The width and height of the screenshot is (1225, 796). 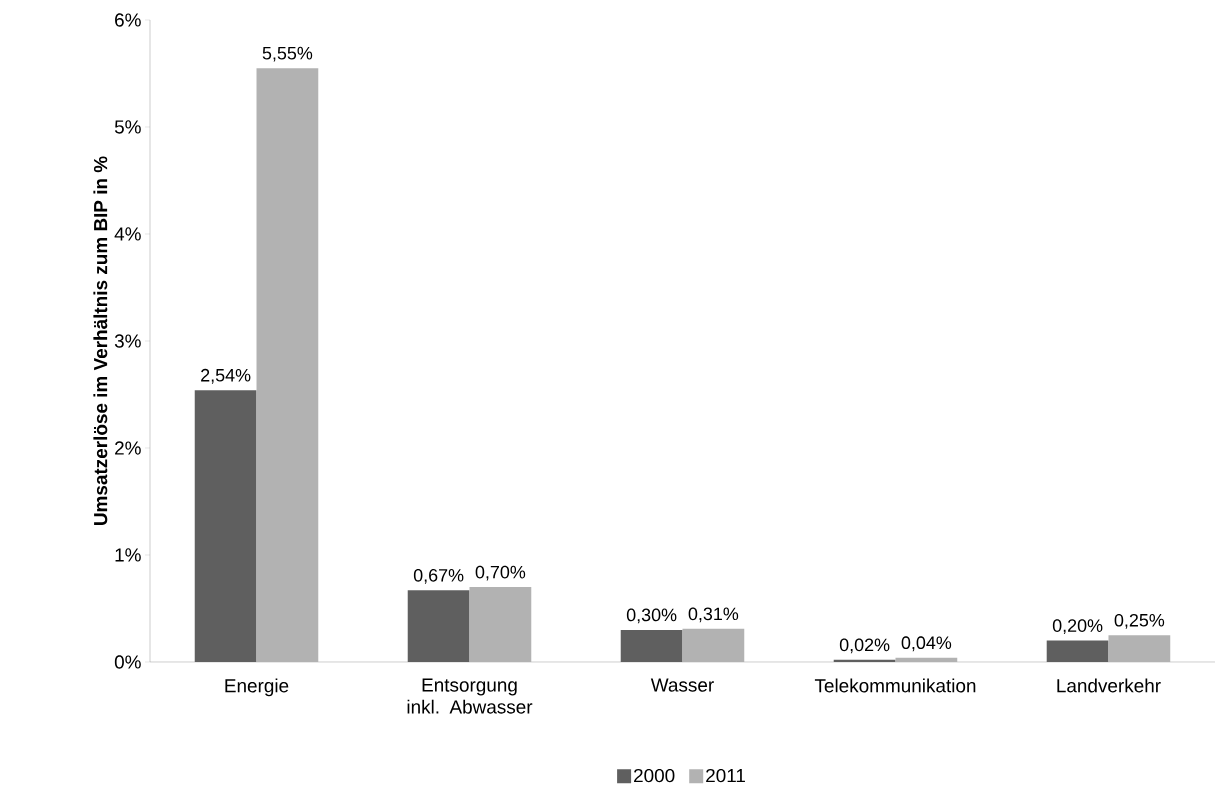 I want to click on x-tick-label: Entsorgung inkl. Abwasser, so click(x=470, y=696).